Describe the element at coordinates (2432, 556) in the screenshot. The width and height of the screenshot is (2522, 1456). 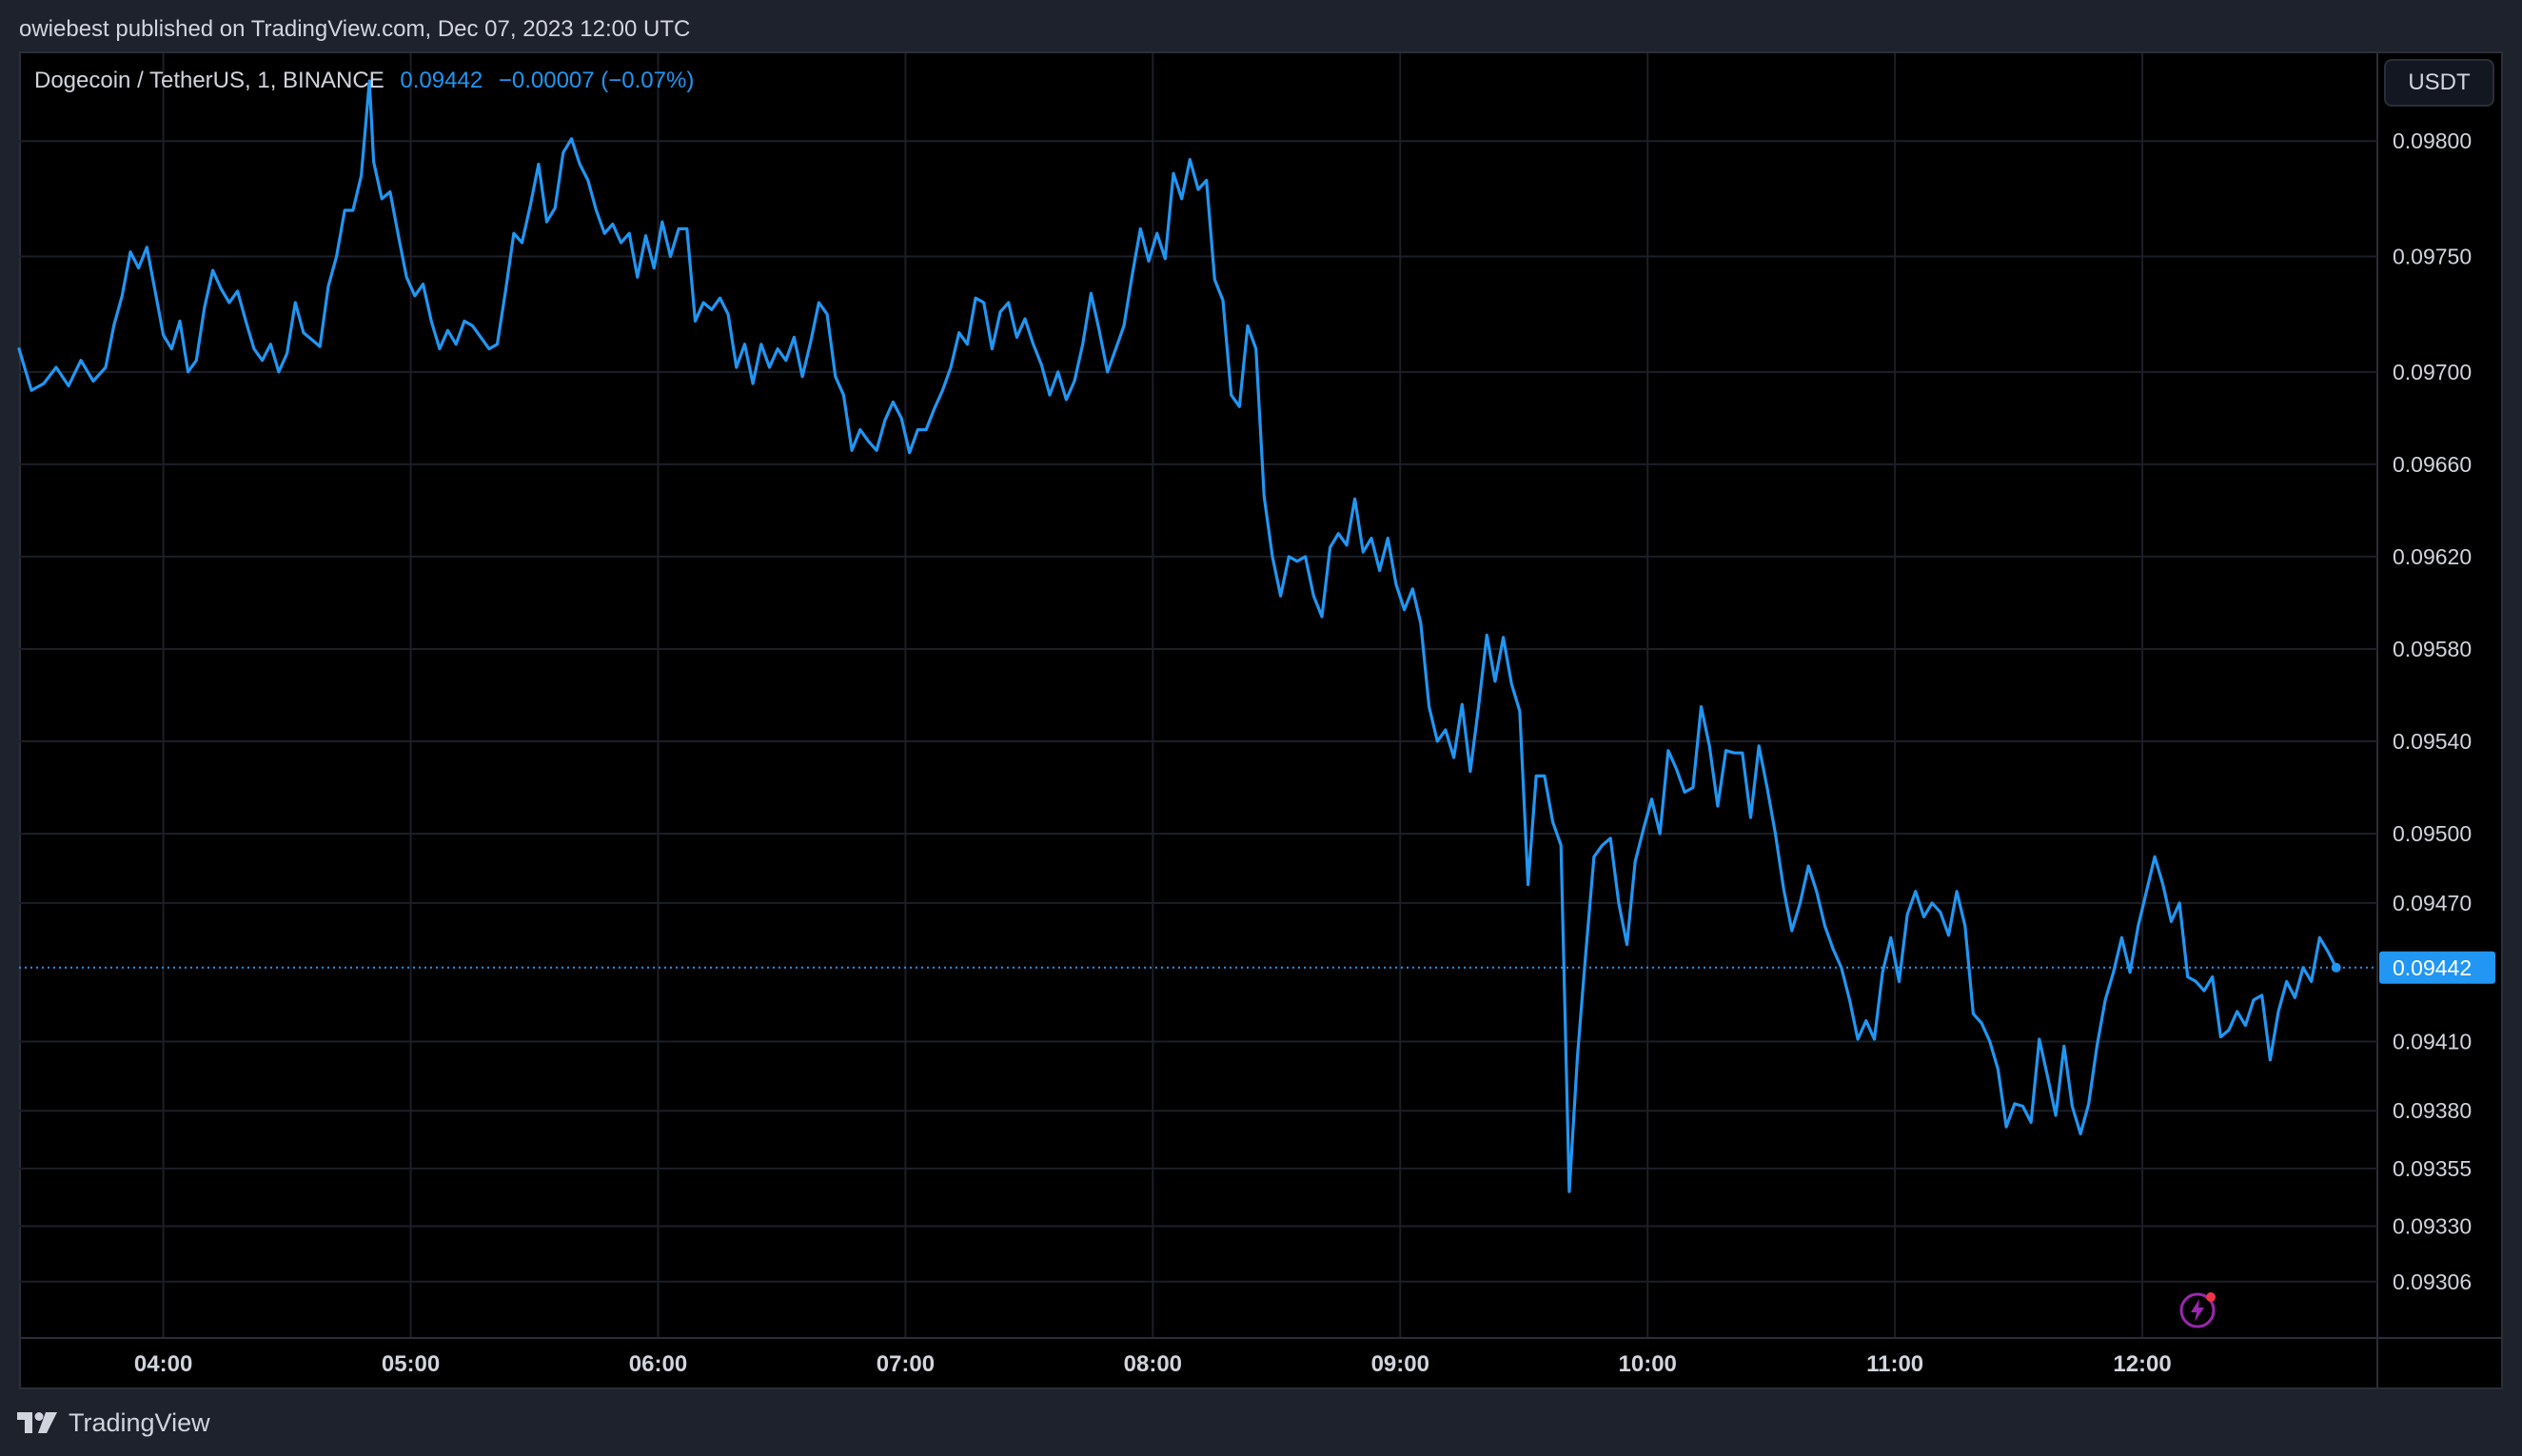
I see `price-tick-label: 0.09620` at that location.